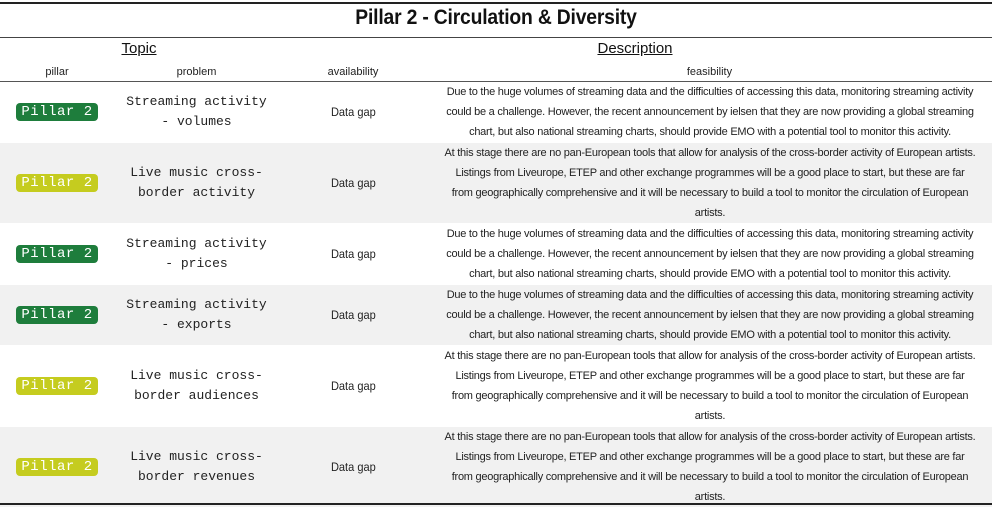  Describe the element at coordinates (196, 263) in the screenshot. I see `problem-line: - prices` at that location.